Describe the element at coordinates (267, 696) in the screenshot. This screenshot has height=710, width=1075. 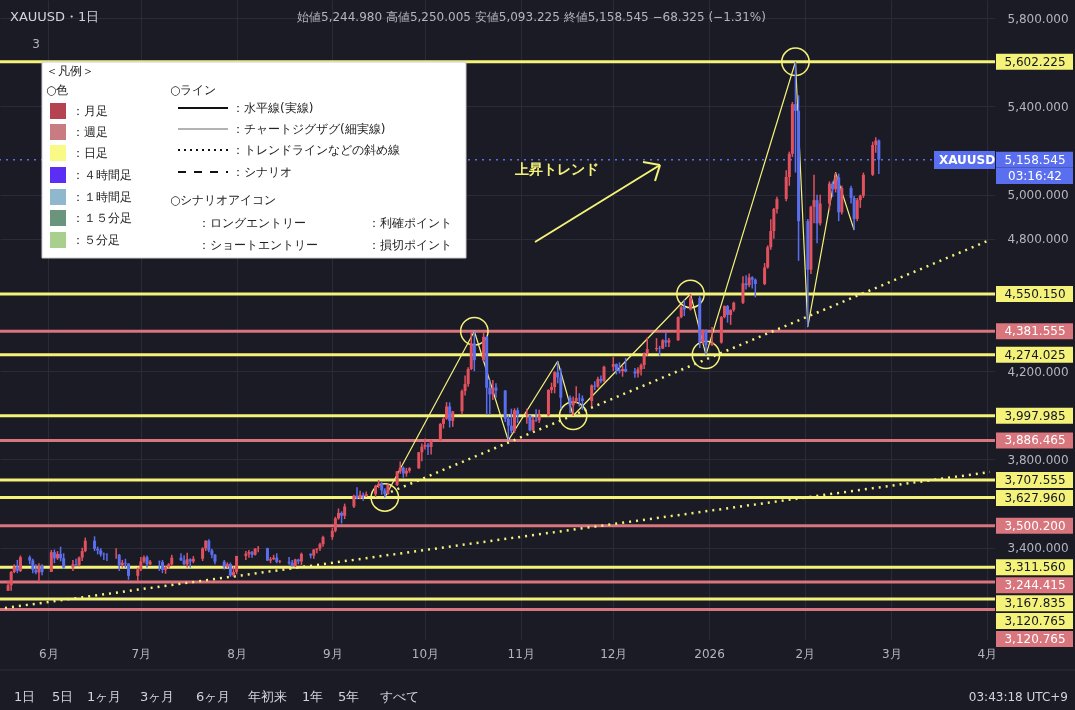
I see `text: 年初来` at that location.